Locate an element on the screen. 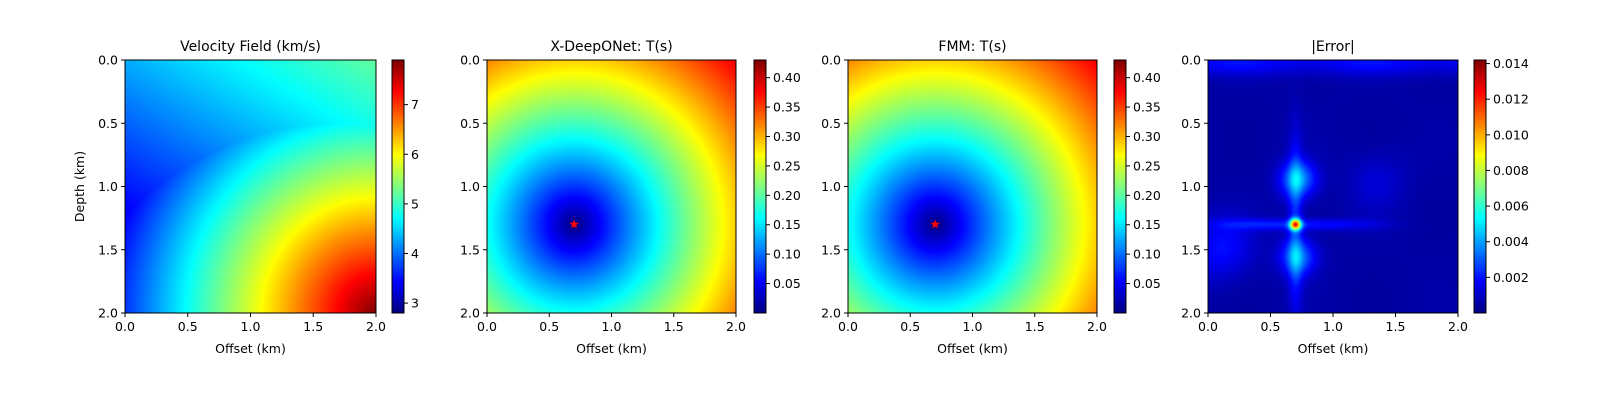 The height and width of the screenshot is (400, 1600). panel-title: X-DeepONet: T(s) is located at coordinates (611, 47).